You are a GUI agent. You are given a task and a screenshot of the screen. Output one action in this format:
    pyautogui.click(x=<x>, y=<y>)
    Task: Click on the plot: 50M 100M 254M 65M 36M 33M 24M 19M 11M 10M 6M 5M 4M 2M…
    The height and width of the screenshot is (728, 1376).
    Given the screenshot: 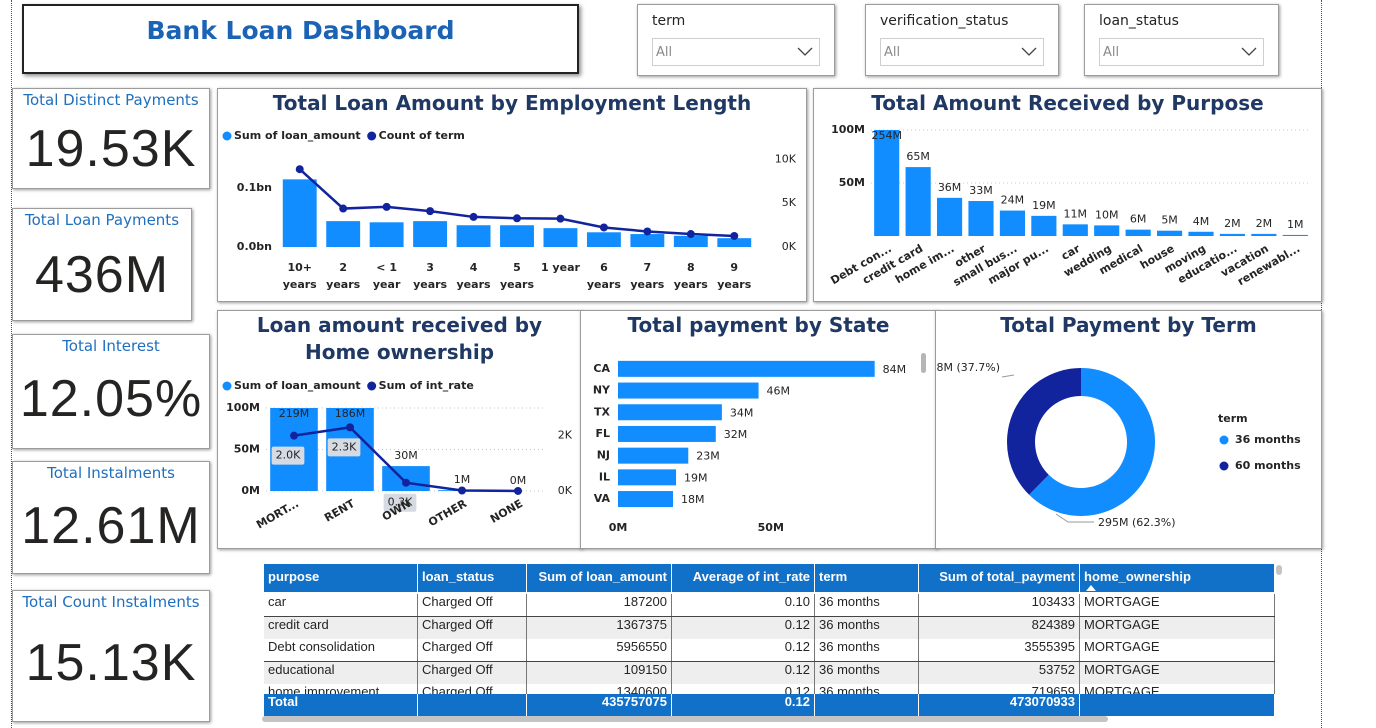 What is the action you would take?
    pyautogui.click(x=1069, y=206)
    